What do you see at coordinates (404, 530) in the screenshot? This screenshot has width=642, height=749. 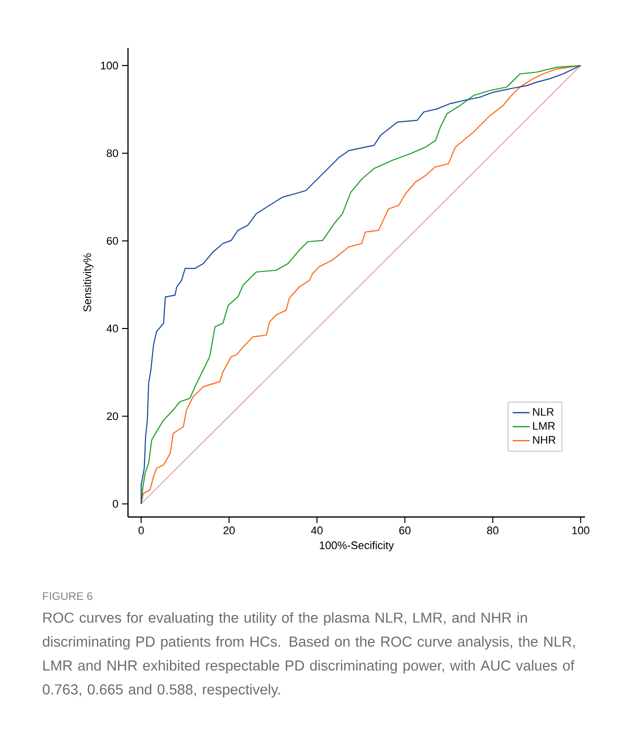 I see `x-tick-label: 60` at bounding box center [404, 530].